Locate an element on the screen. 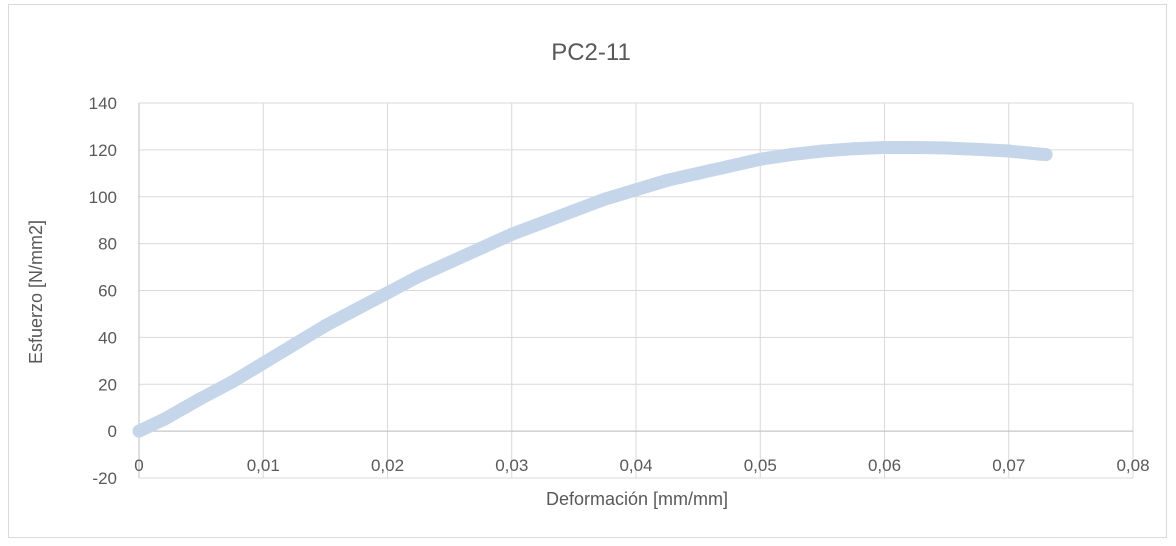 Image resolution: width=1176 pixels, height=546 pixels. x-tick-label: 0,03 is located at coordinates (511, 465).